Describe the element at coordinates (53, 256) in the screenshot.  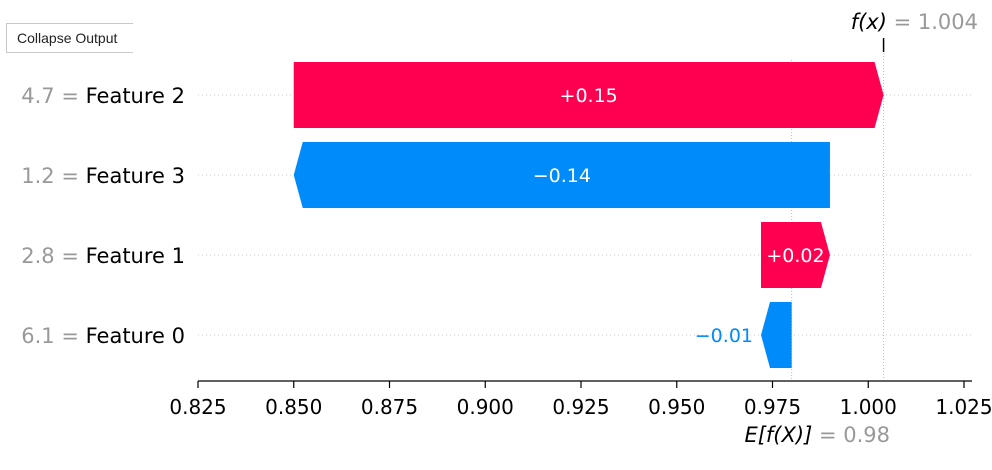
I see `feature-value: 2.8 =` at that location.